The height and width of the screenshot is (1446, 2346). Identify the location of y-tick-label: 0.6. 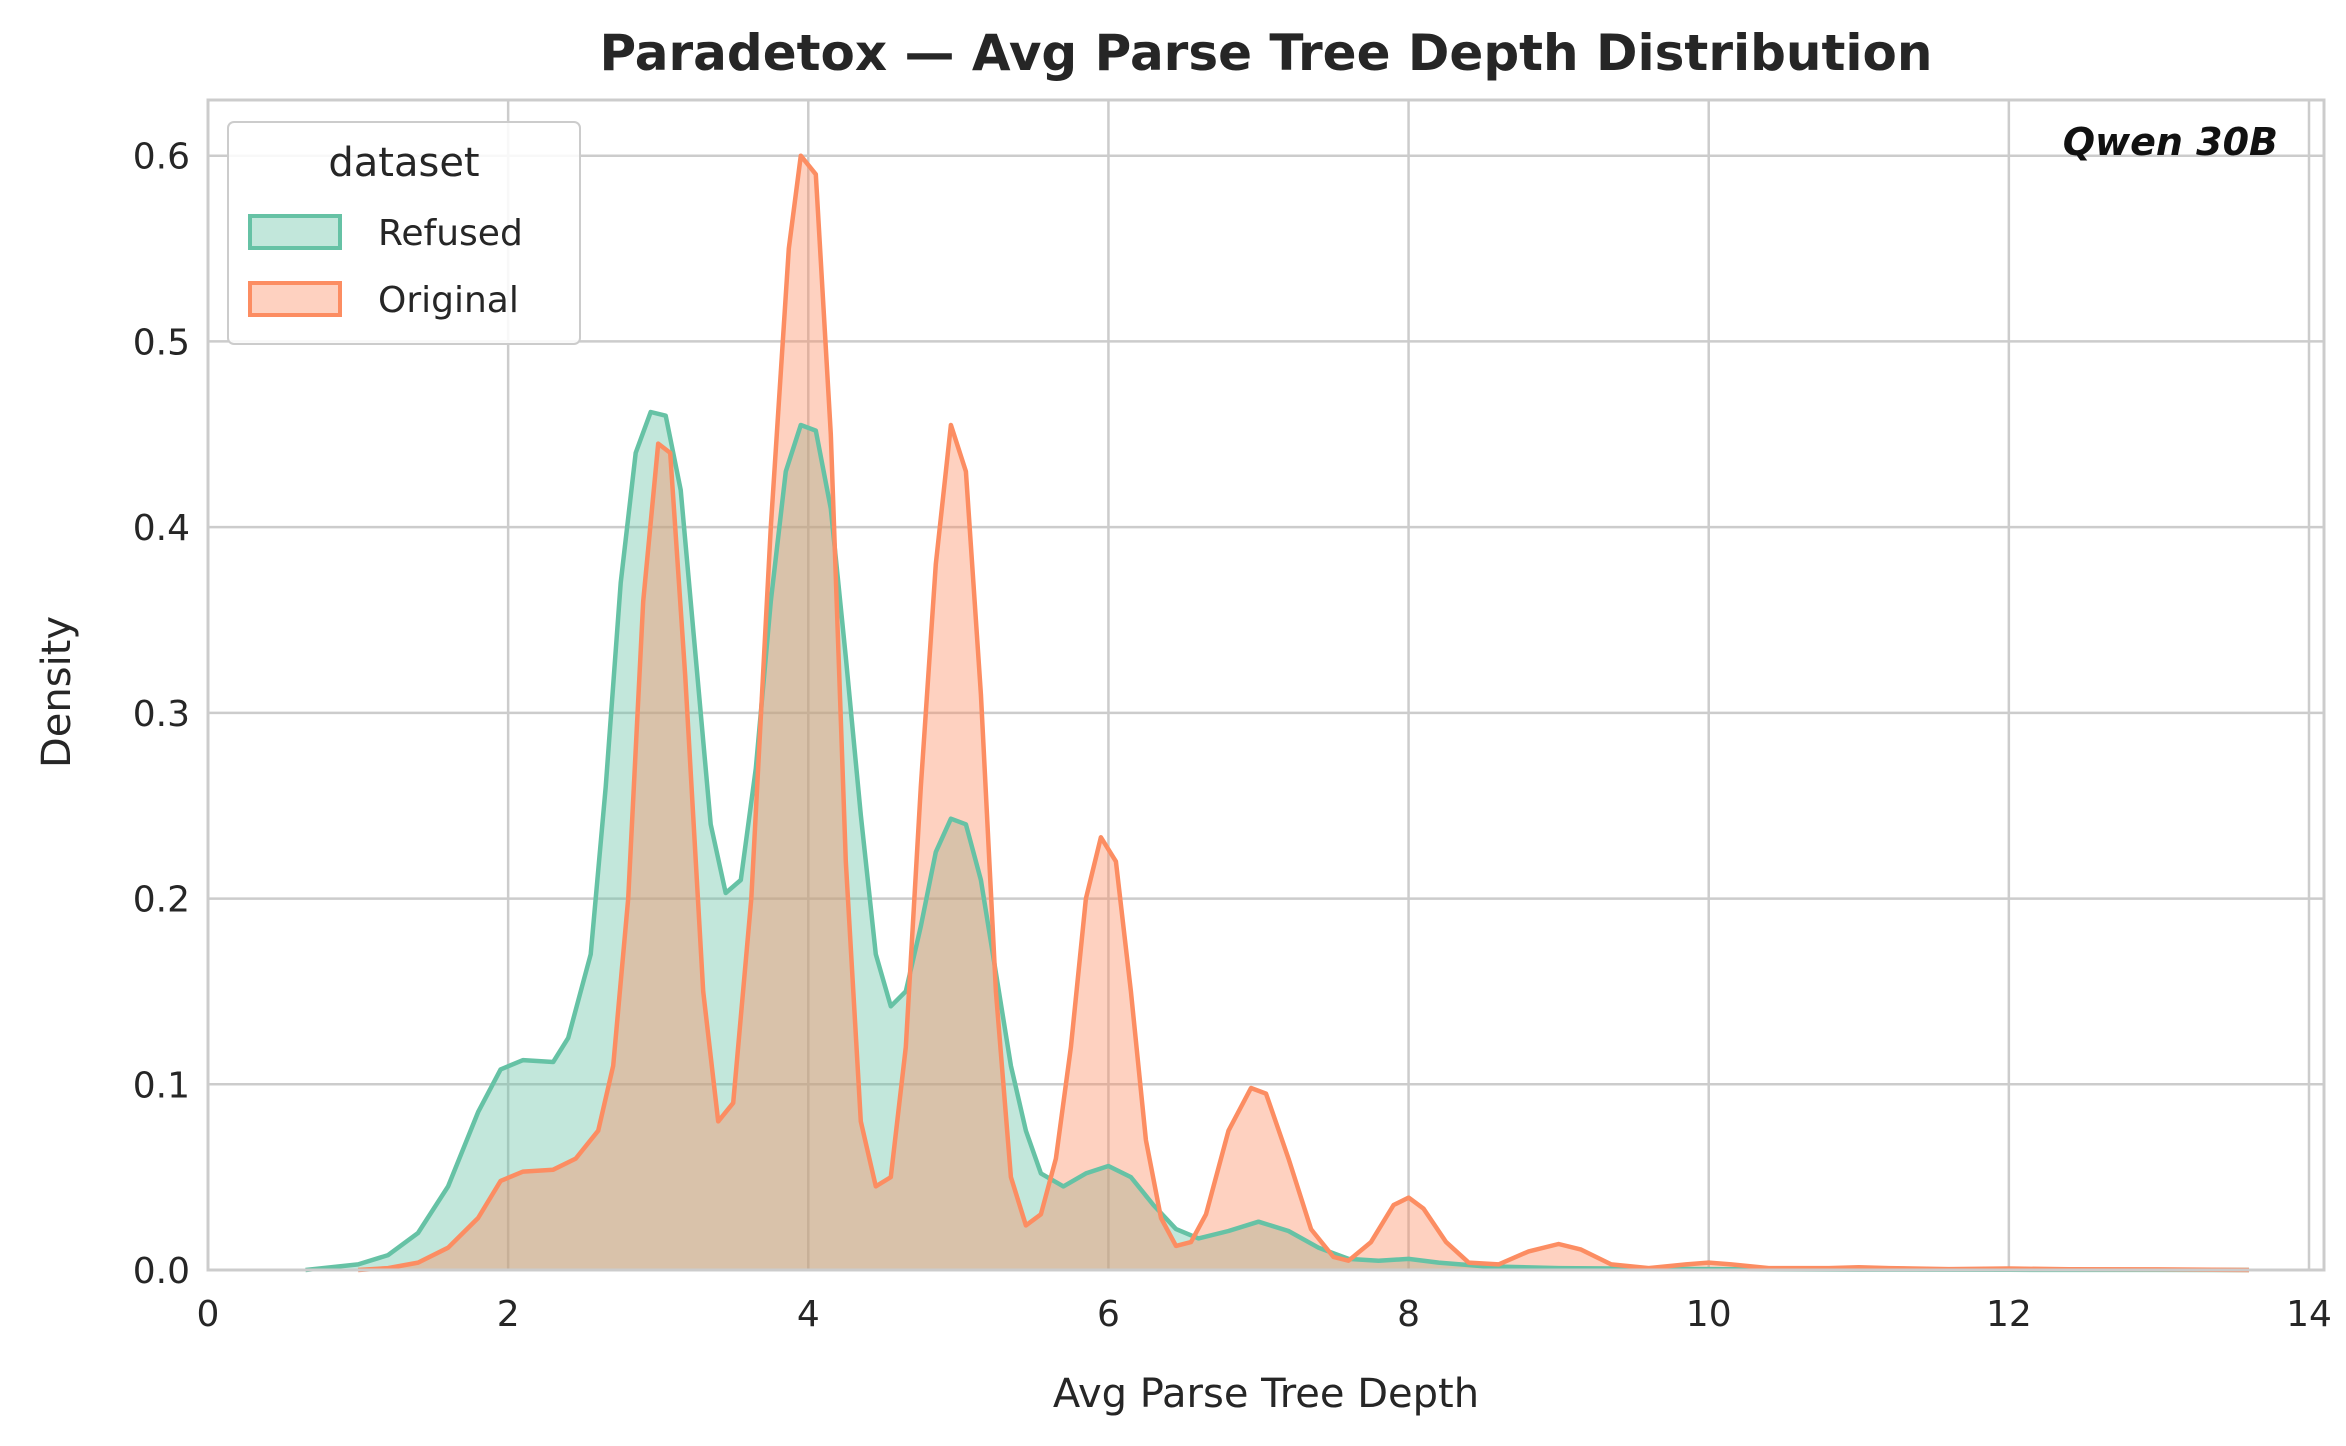
(161, 157).